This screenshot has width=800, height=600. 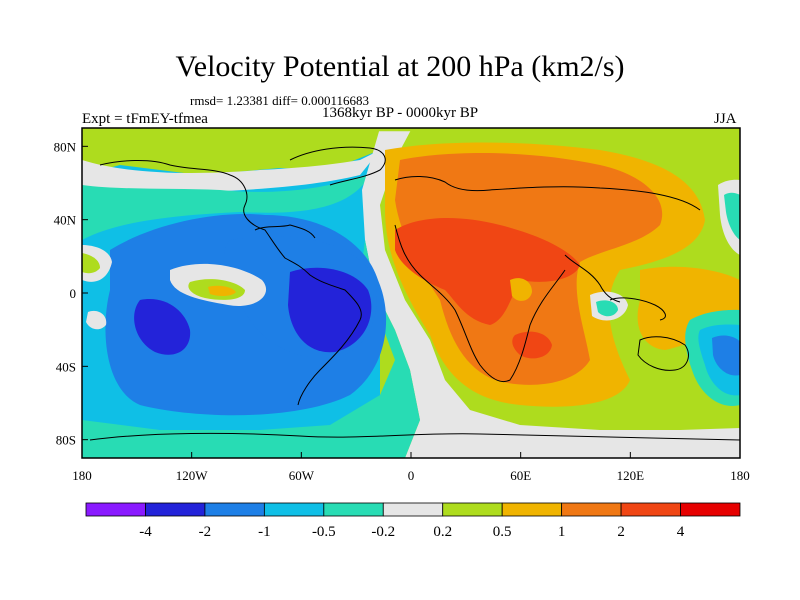 What do you see at coordinates (324, 532) in the screenshot?
I see `colorbar-label: -0.5` at bounding box center [324, 532].